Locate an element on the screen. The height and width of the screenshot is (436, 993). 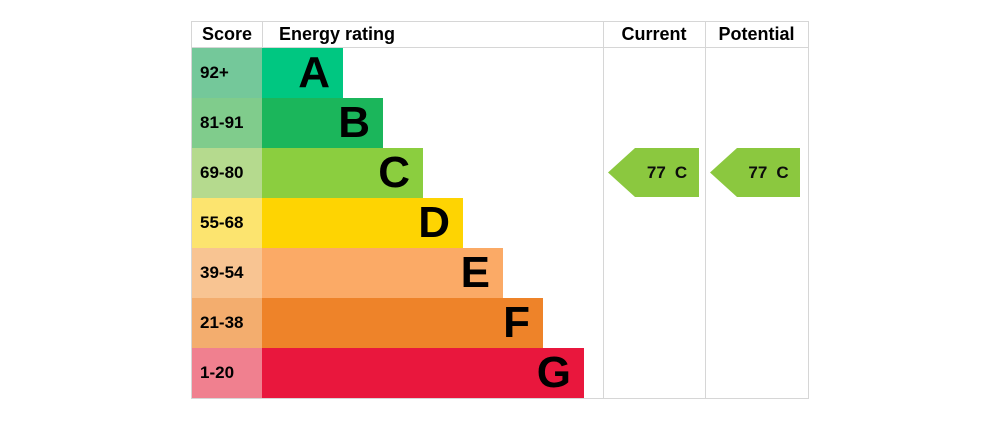
current-rating-band: C is located at coordinates (681, 172).